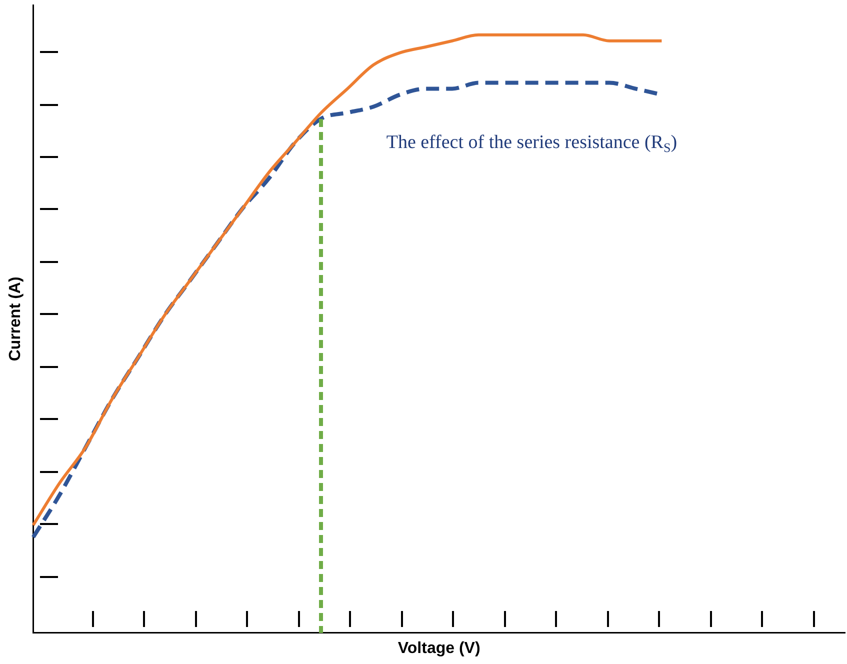  Describe the element at coordinates (439, 648) in the screenshot. I see `x-axis-title: Voltage (V)` at that location.